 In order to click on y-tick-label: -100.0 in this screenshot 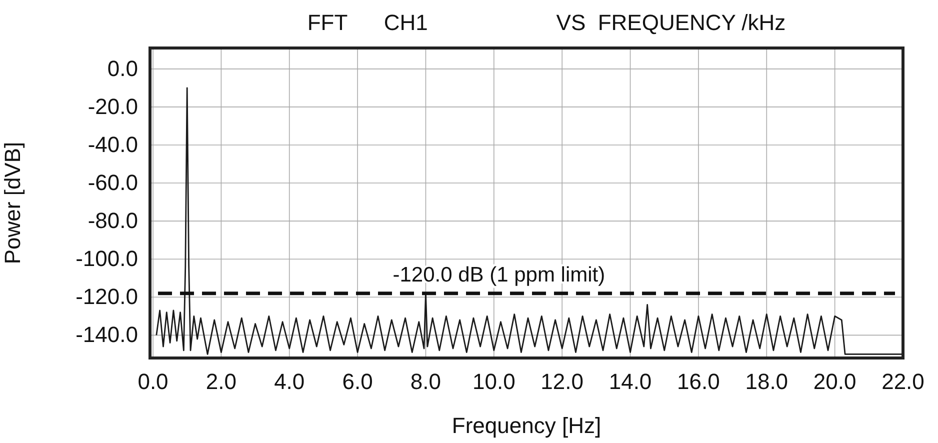, I will do `click(107, 259)`.